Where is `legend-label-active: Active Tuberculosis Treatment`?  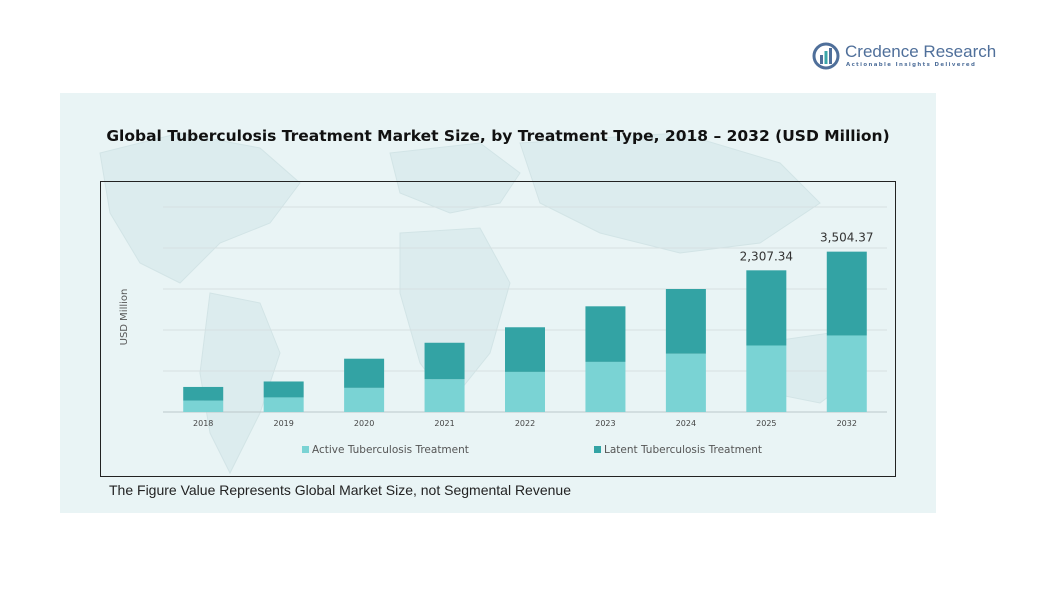
legend-label-active: Active Tuberculosis Treatment is located at coordinates (390, 450).